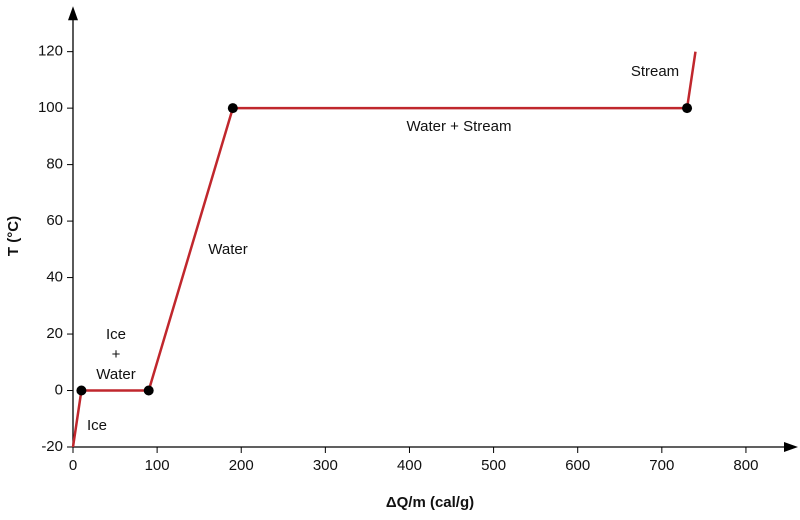  Describe the element at coordinates (73, 13) in the screenshot. I see `y-axis-arrow` at that location.